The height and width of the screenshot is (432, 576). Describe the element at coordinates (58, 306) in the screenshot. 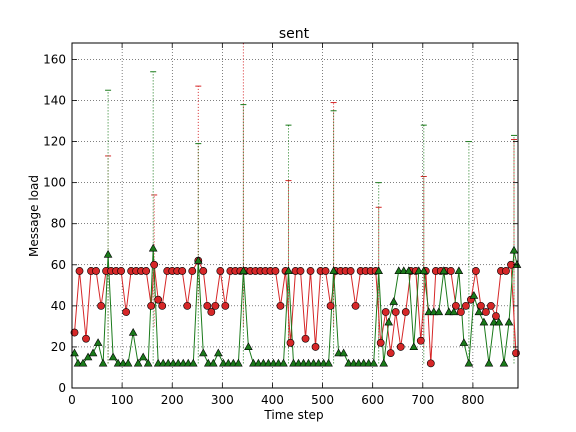

I see `y-tick-label: 40` at that location.